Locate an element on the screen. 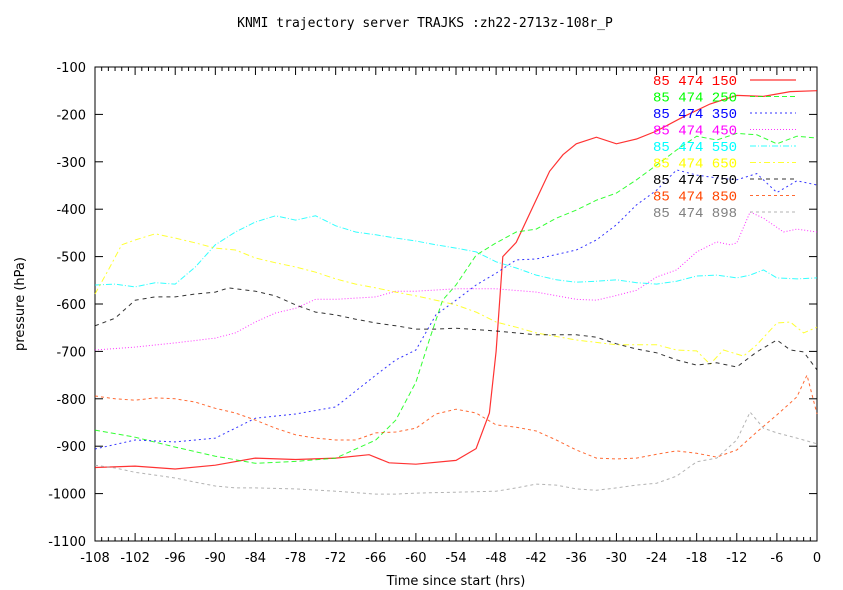 This screenshot has height=590, width=843. x-tick-label: -108 is located at coordinates (95, 558).